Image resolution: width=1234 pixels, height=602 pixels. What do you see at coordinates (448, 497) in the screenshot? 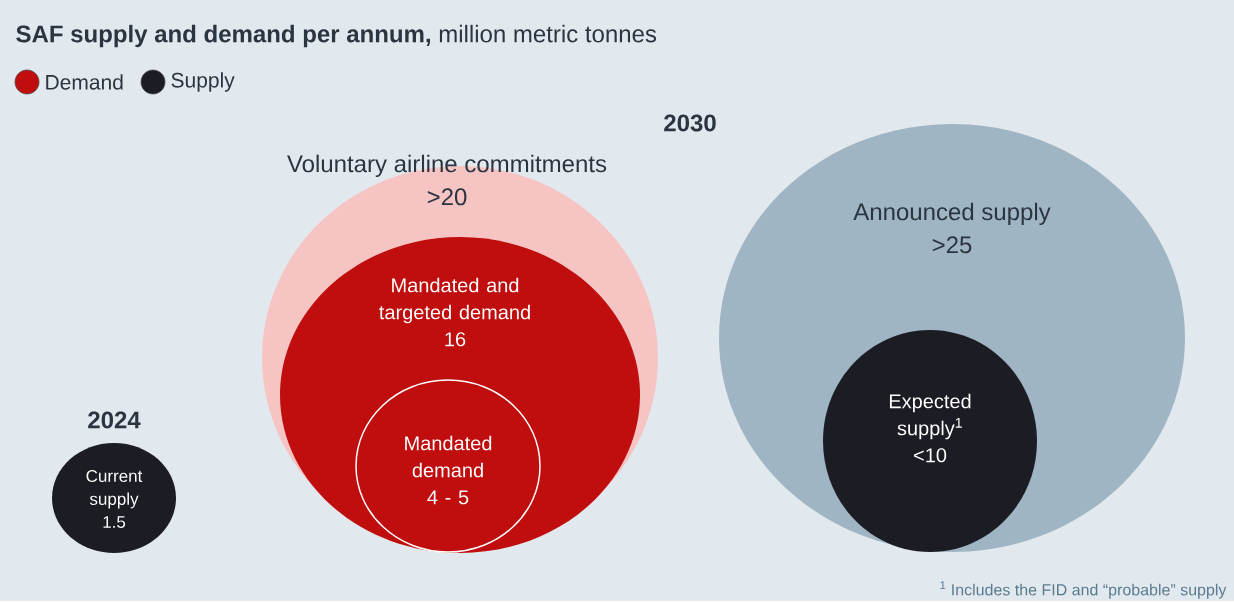
I see `data-label: 4 - 5` at bounding box center [448, 497].